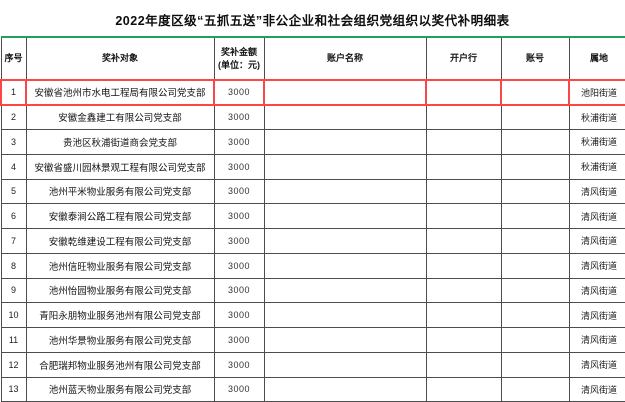 Image resolution: width=625 pixels, height=402 pixels. Describe the element at coordinates (120, 191) in the screenshot. I see `table-cell: 池州平米物业服务有限公司党支部` at that location.